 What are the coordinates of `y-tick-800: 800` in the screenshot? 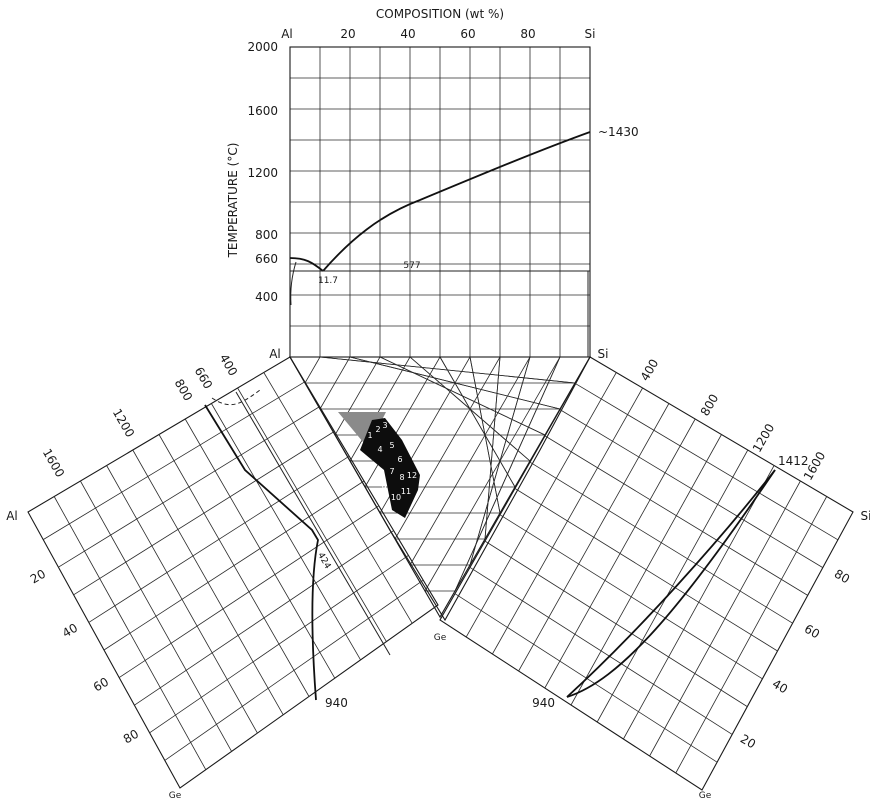 It's located at (266, 235).